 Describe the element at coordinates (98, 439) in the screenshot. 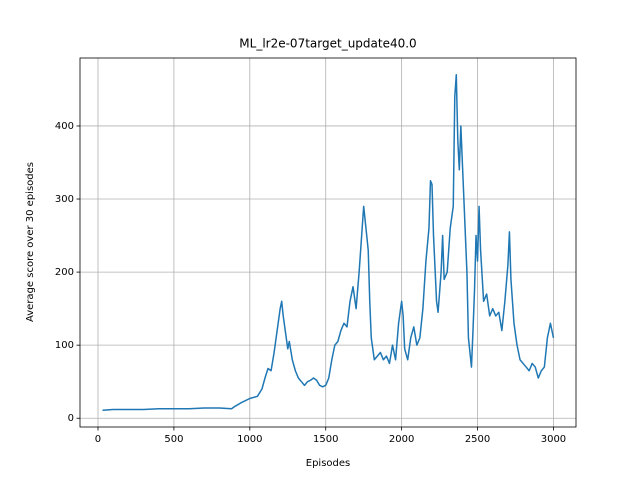

I see `x-tick-label: 0` at that location.